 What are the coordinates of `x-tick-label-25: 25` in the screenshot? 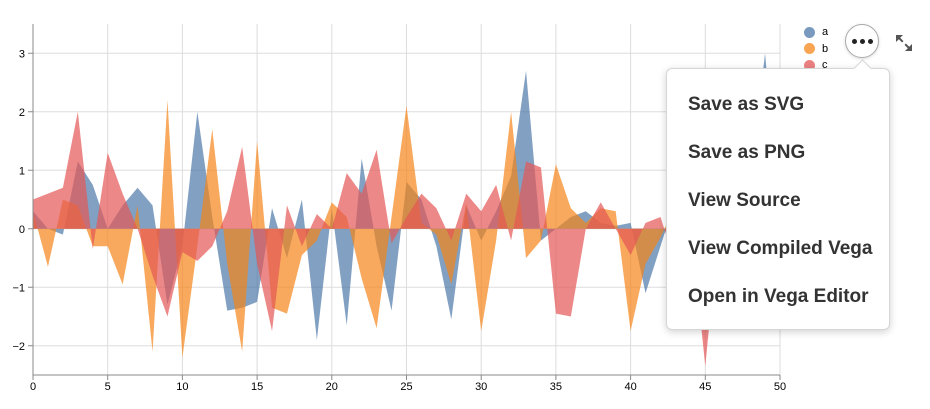 It's located at (406, 387).